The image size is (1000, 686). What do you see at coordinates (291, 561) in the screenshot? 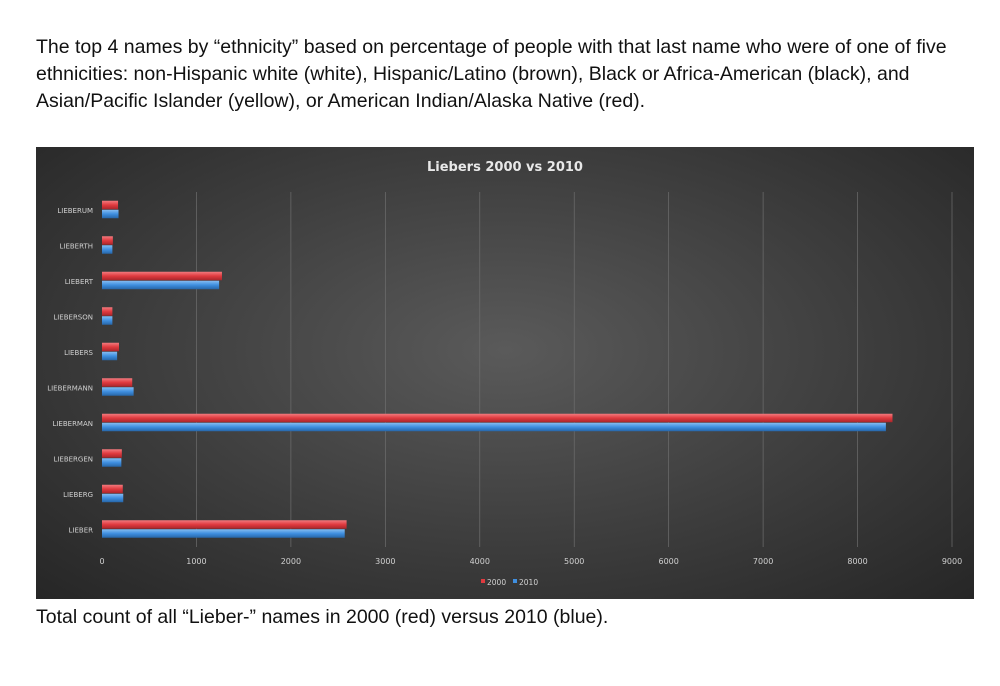
I see `x-tick-label: 2000` at bounding box center [291, 561].